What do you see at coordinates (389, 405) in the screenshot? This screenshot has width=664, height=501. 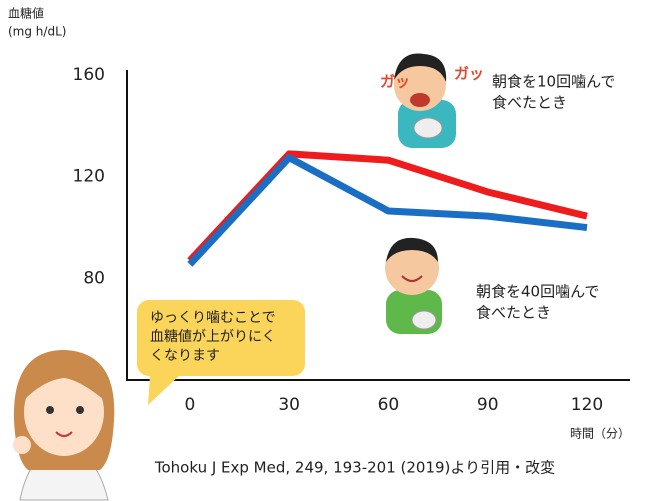 I see `x-tick-label: 60` at bounding box center [389, 405].